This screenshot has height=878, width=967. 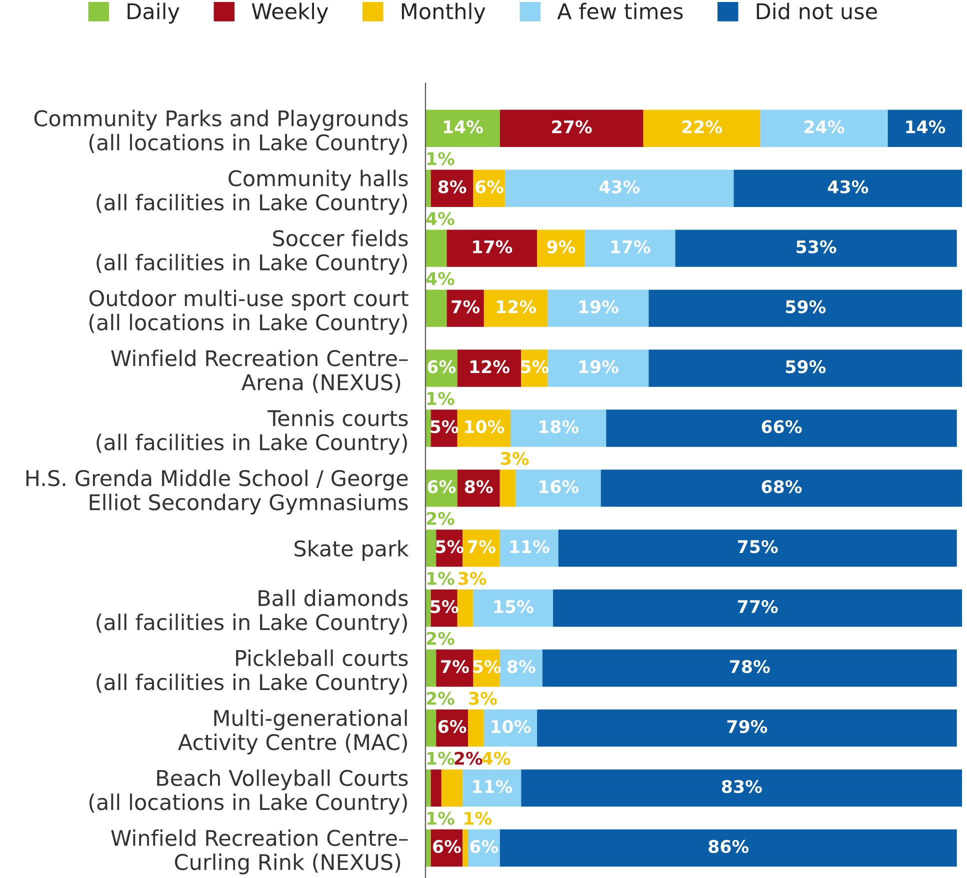 I want to click on data-label: 68%, so click(x=782, y=487).